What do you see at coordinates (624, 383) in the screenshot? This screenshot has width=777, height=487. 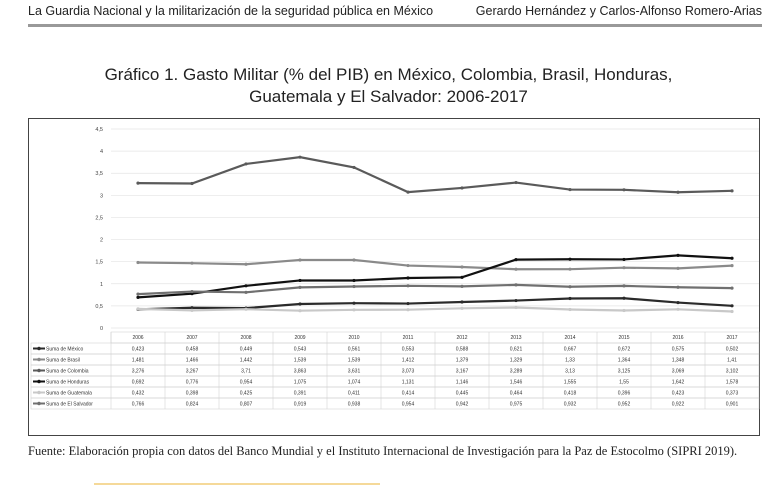 I see `data-label: 1,55` at bounding box center [624, 383].